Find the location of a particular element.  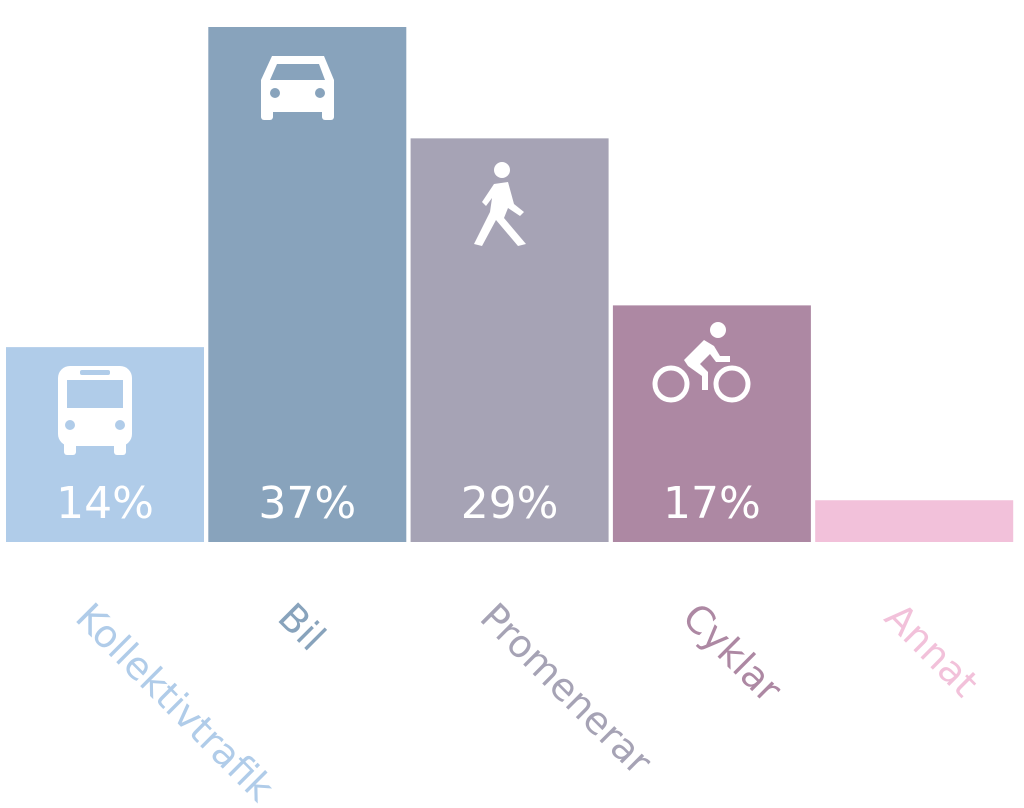

bike-icon is located at coordinates (701, 362).